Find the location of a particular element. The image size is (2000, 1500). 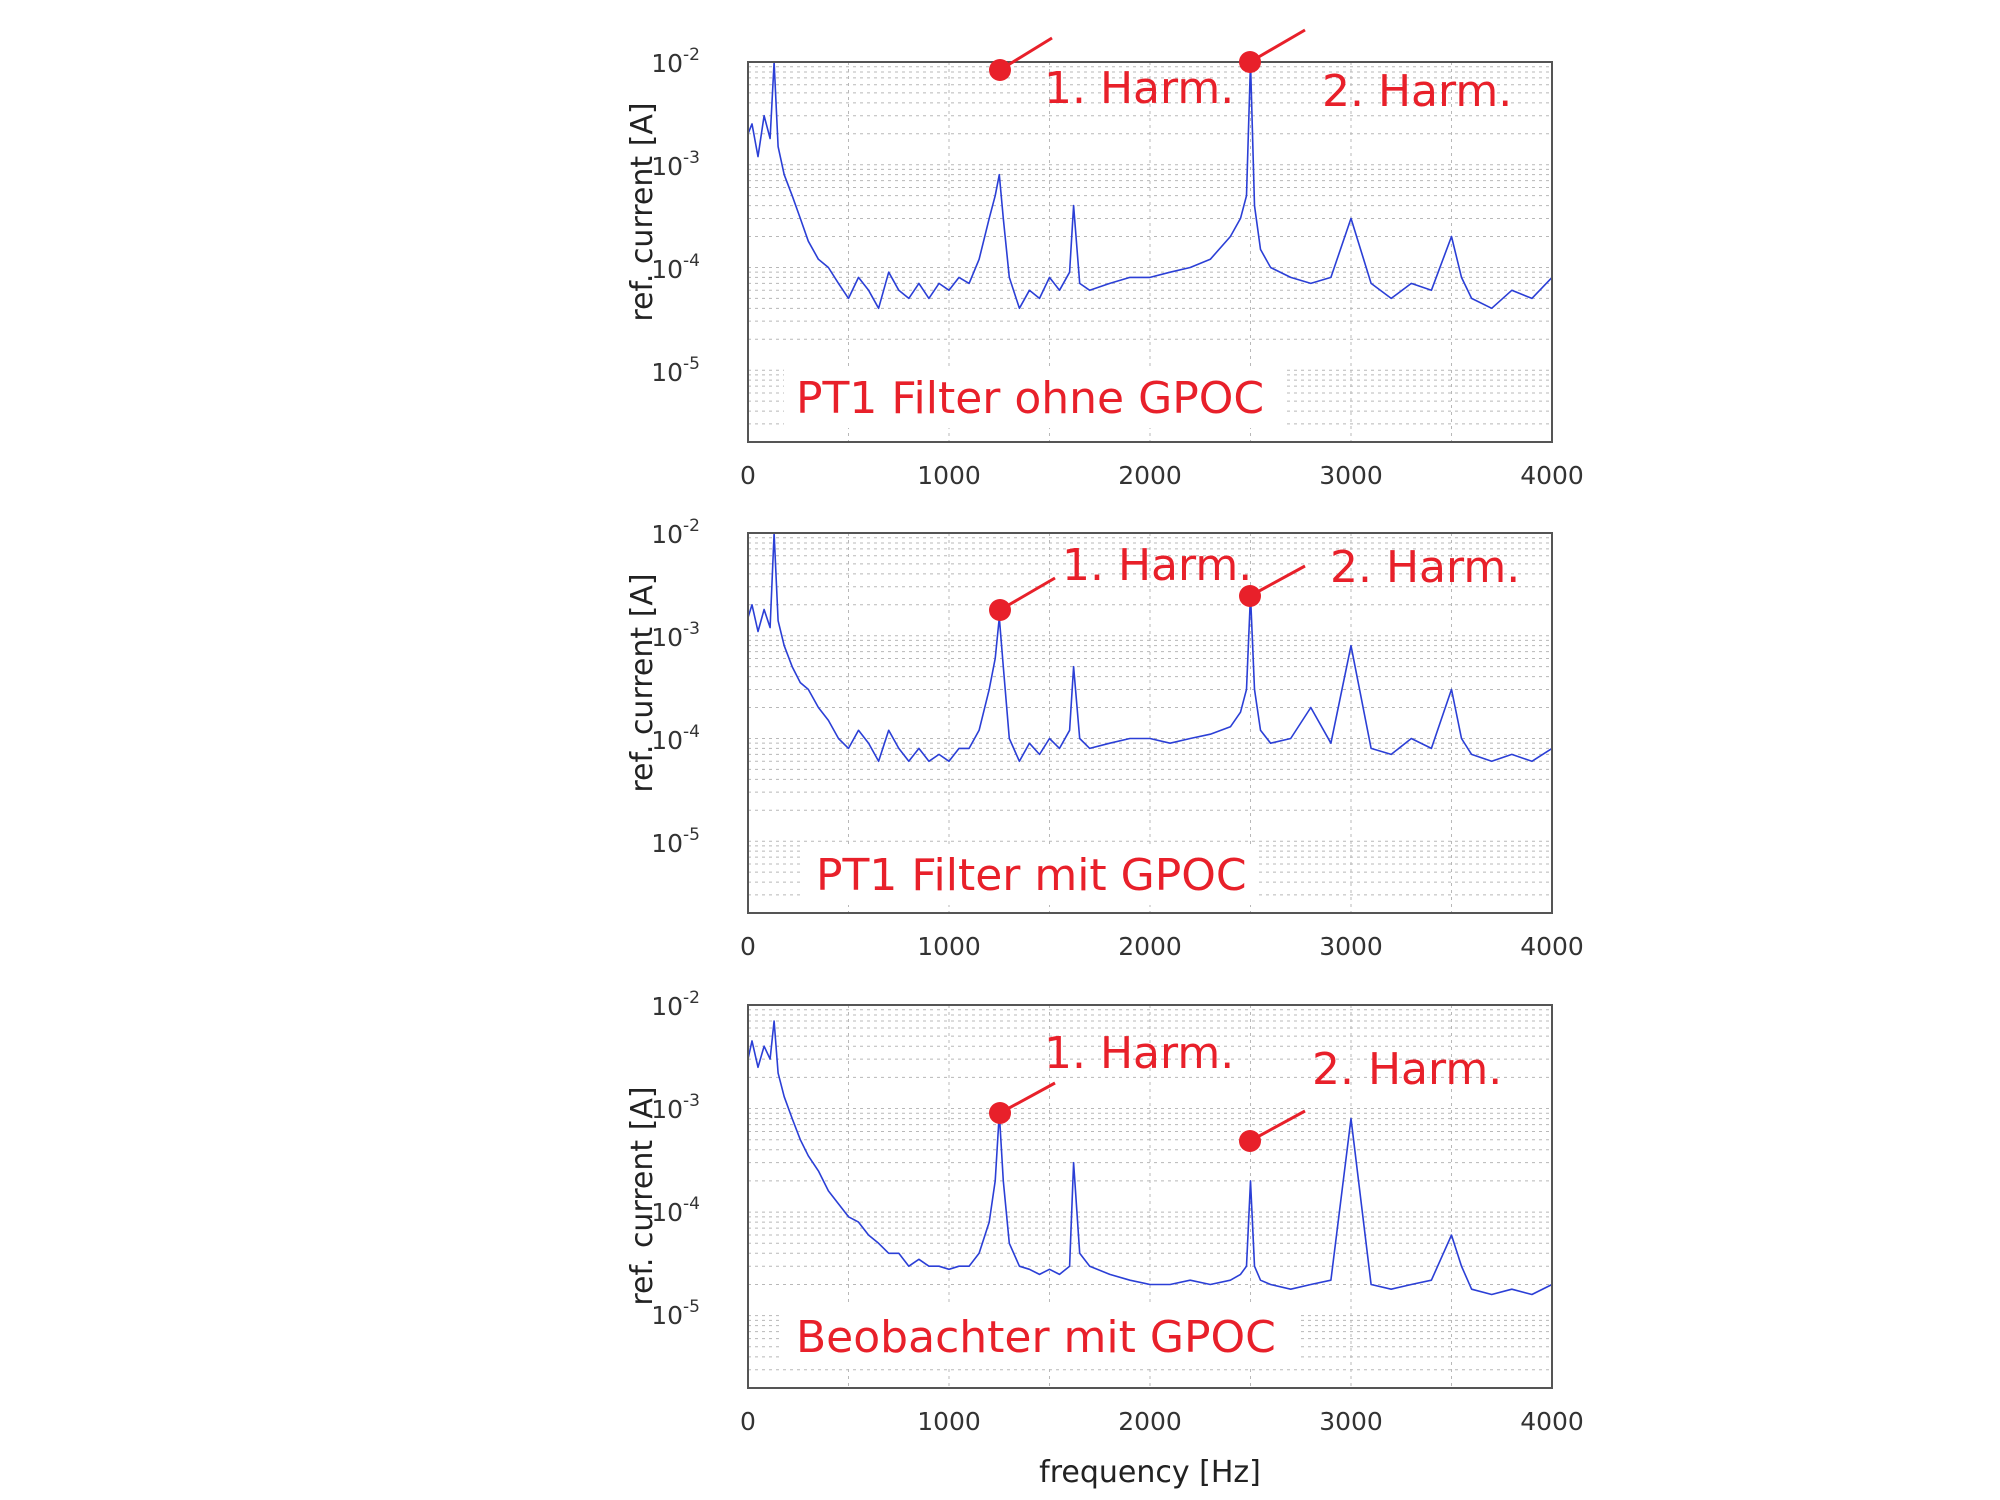

panel-1-ytick-2: 10⁻⁴ is located at coordinates (675, 267).